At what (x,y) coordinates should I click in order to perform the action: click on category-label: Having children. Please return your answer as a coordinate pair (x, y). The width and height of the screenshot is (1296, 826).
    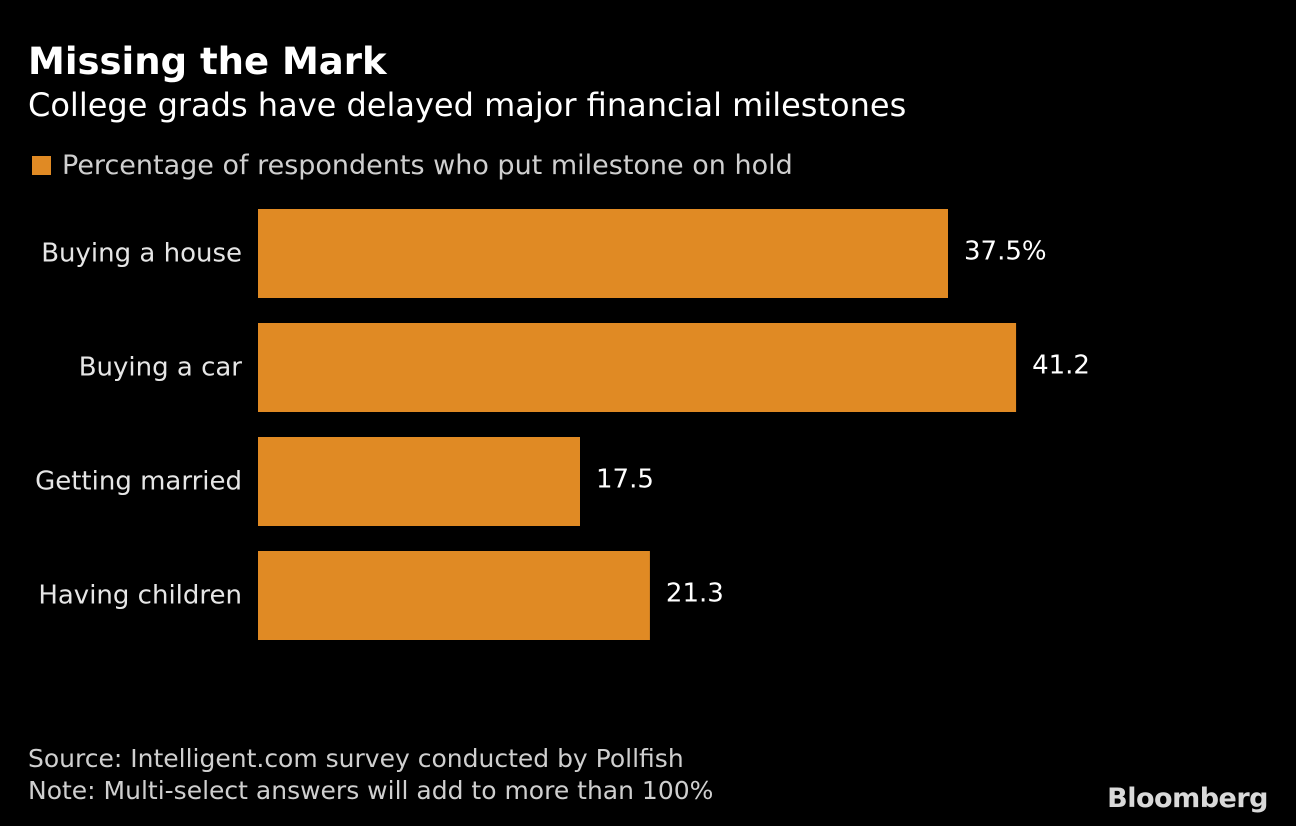
    Looking at the image, I should click on (140, 596).